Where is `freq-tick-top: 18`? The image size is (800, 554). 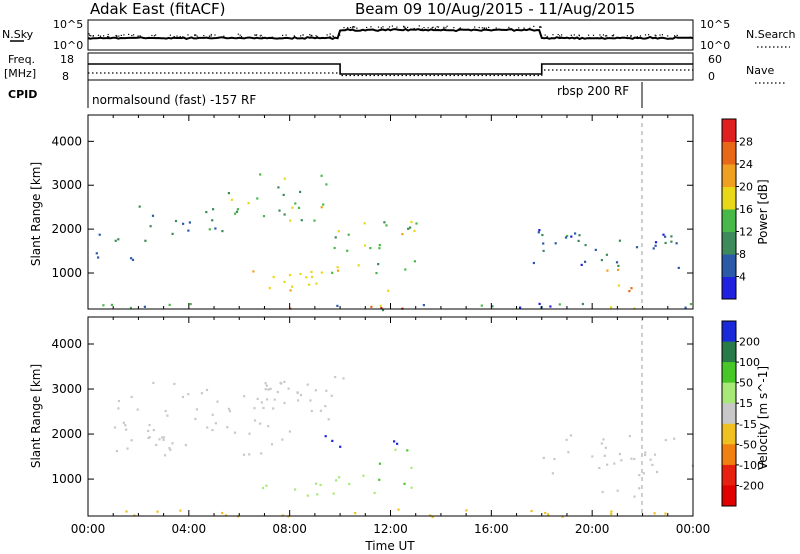
freq-tick-top: 18 is located at coordinates (67, 59).